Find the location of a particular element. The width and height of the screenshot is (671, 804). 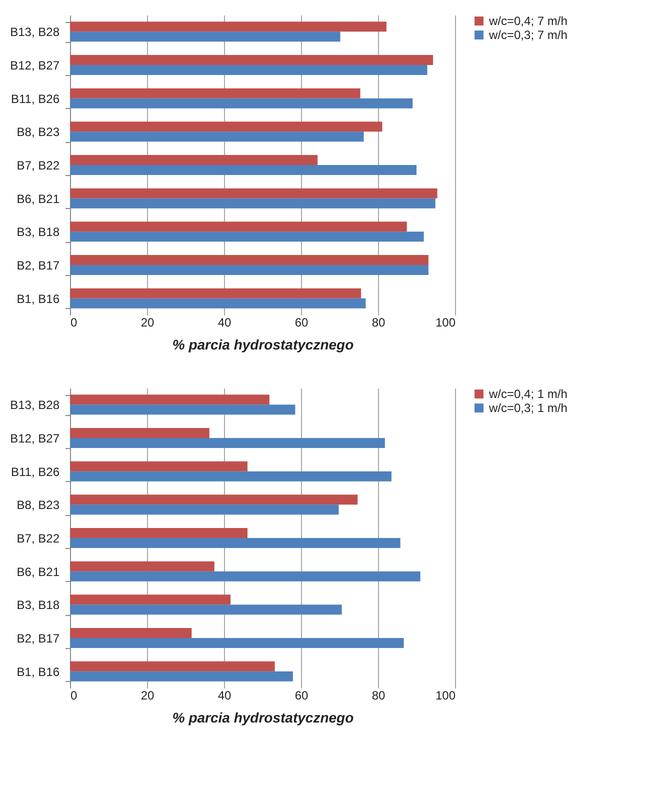

legend-label: w/c=0,3; 1 m/h is located at coordinates (528, 408).